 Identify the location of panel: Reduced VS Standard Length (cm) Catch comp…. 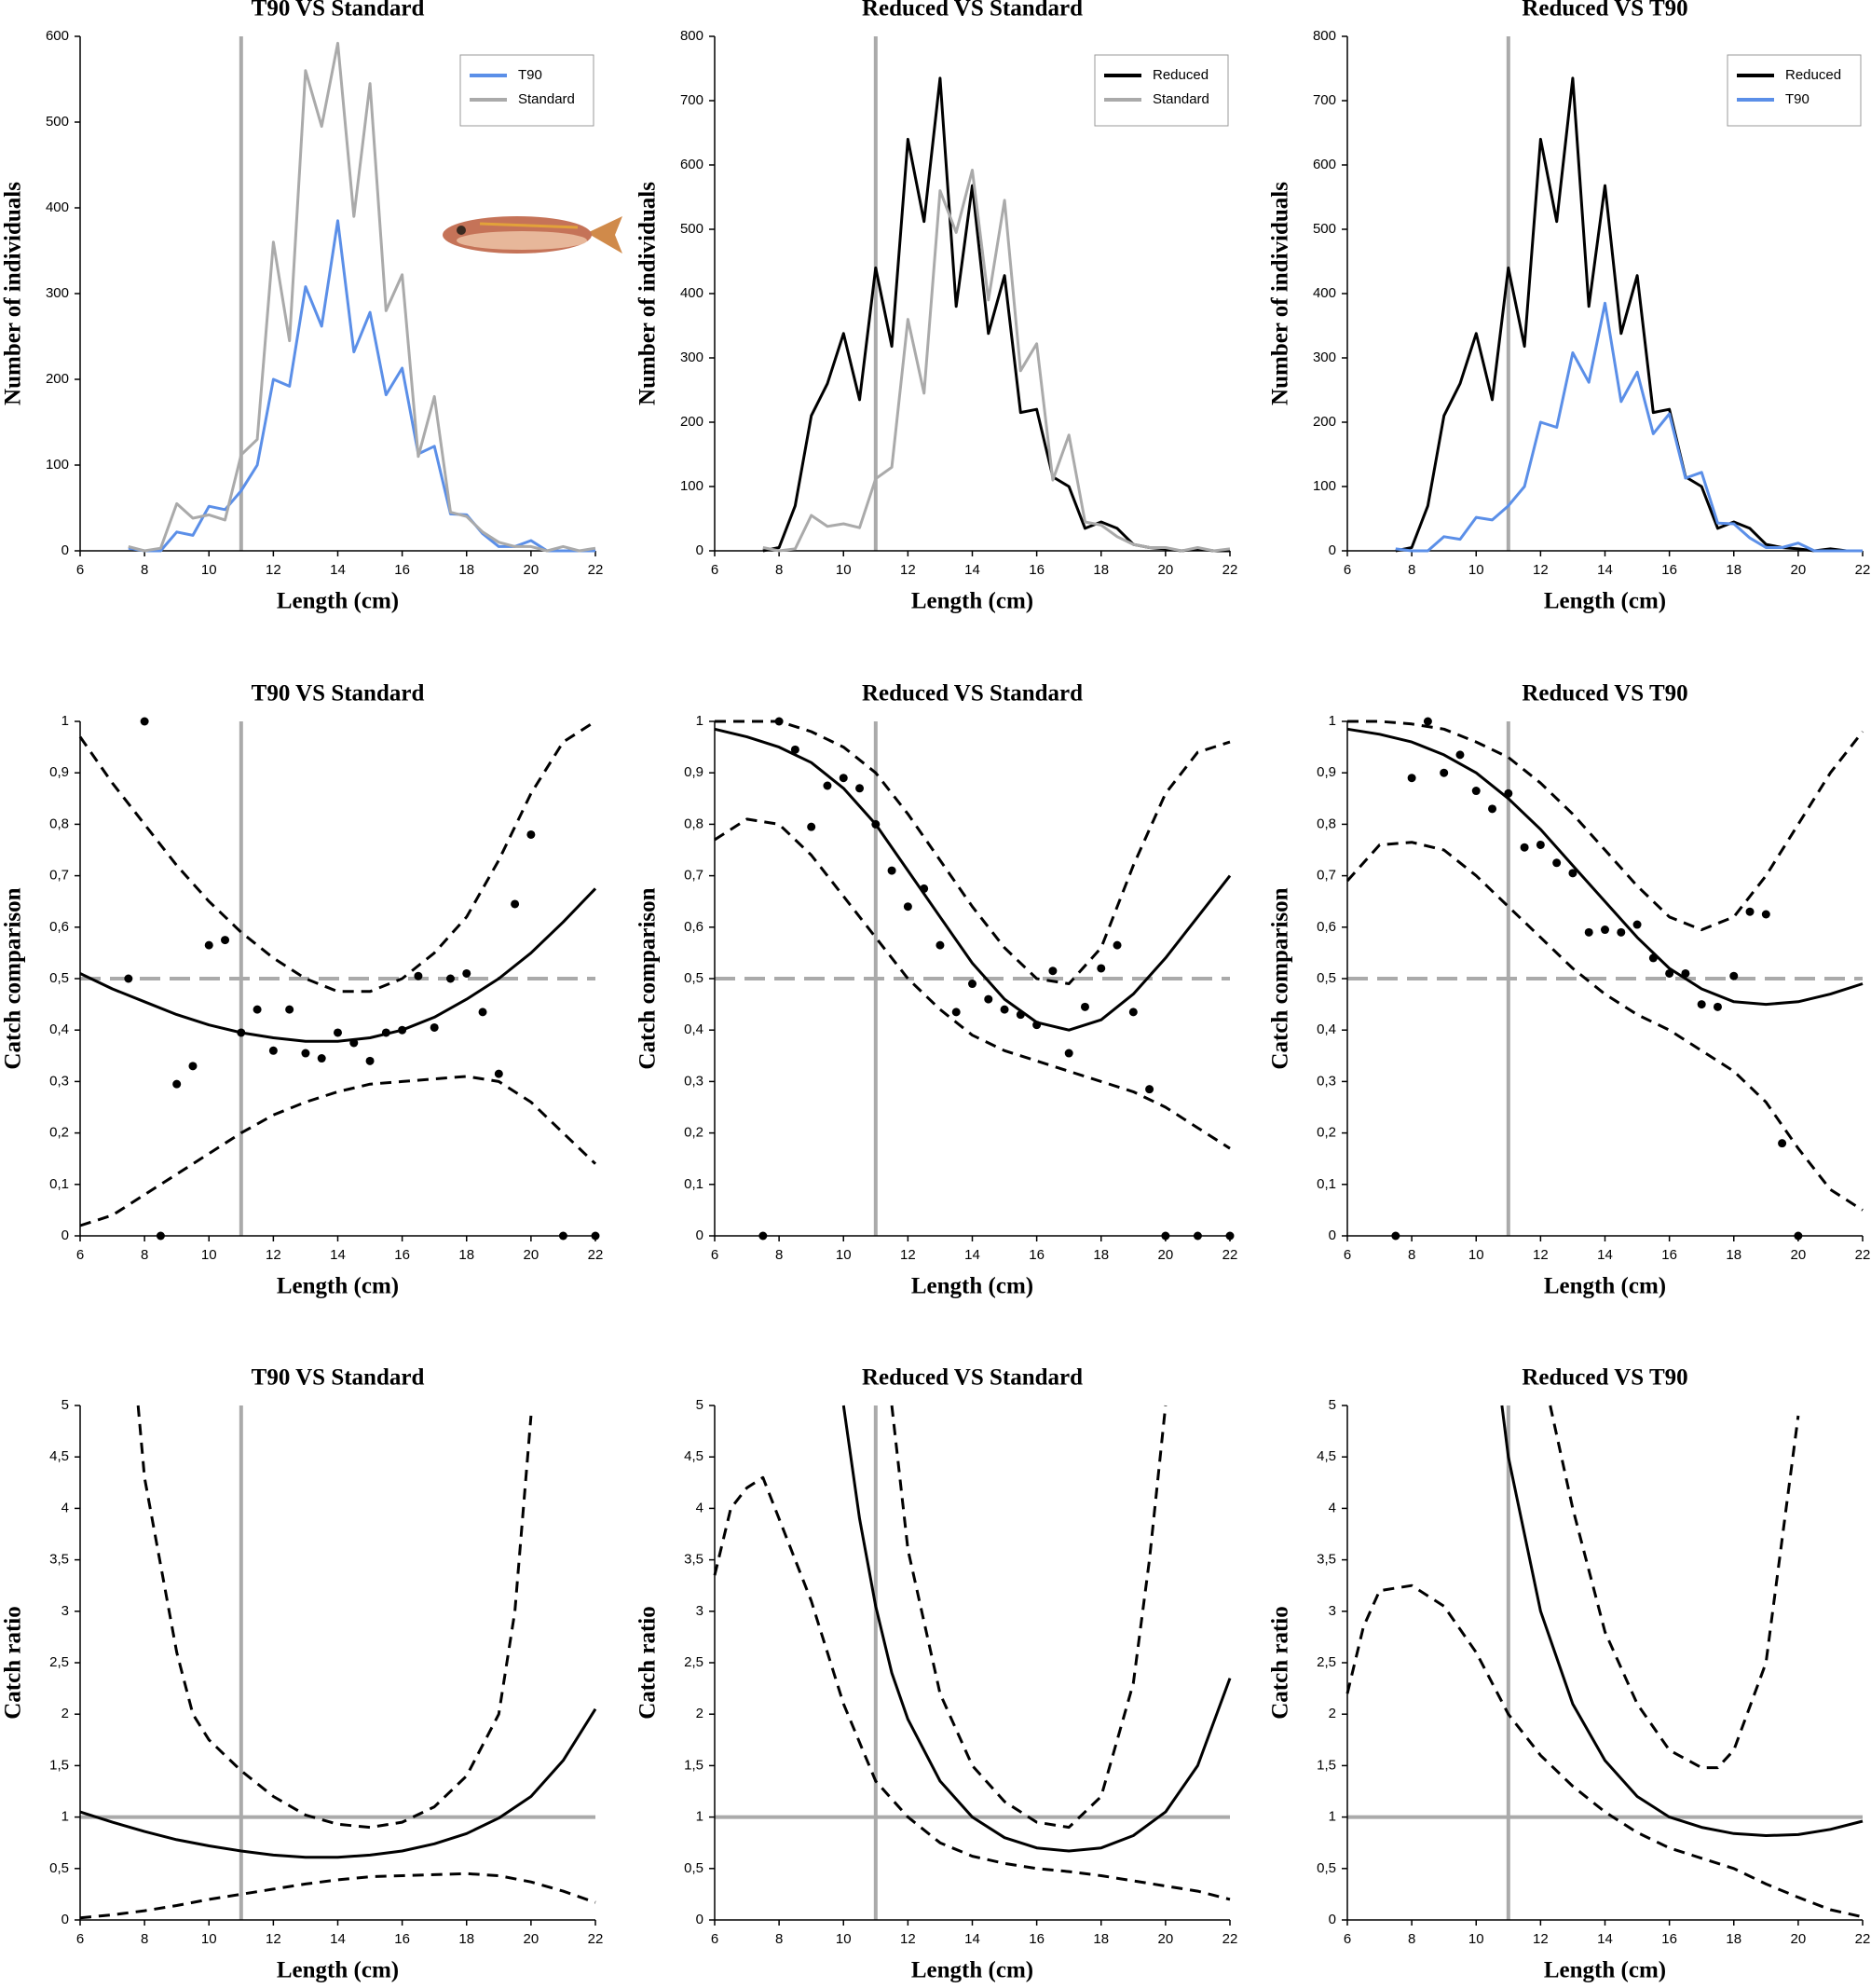
(936, 990).